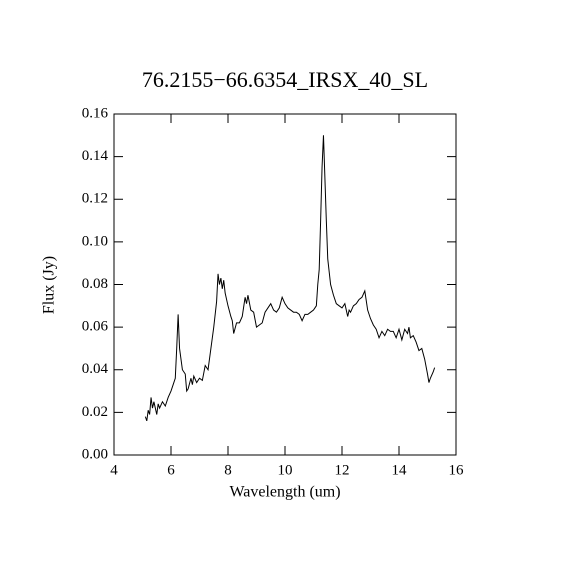  I want to click on y-tick-label: 0.16, so click(95, 113).